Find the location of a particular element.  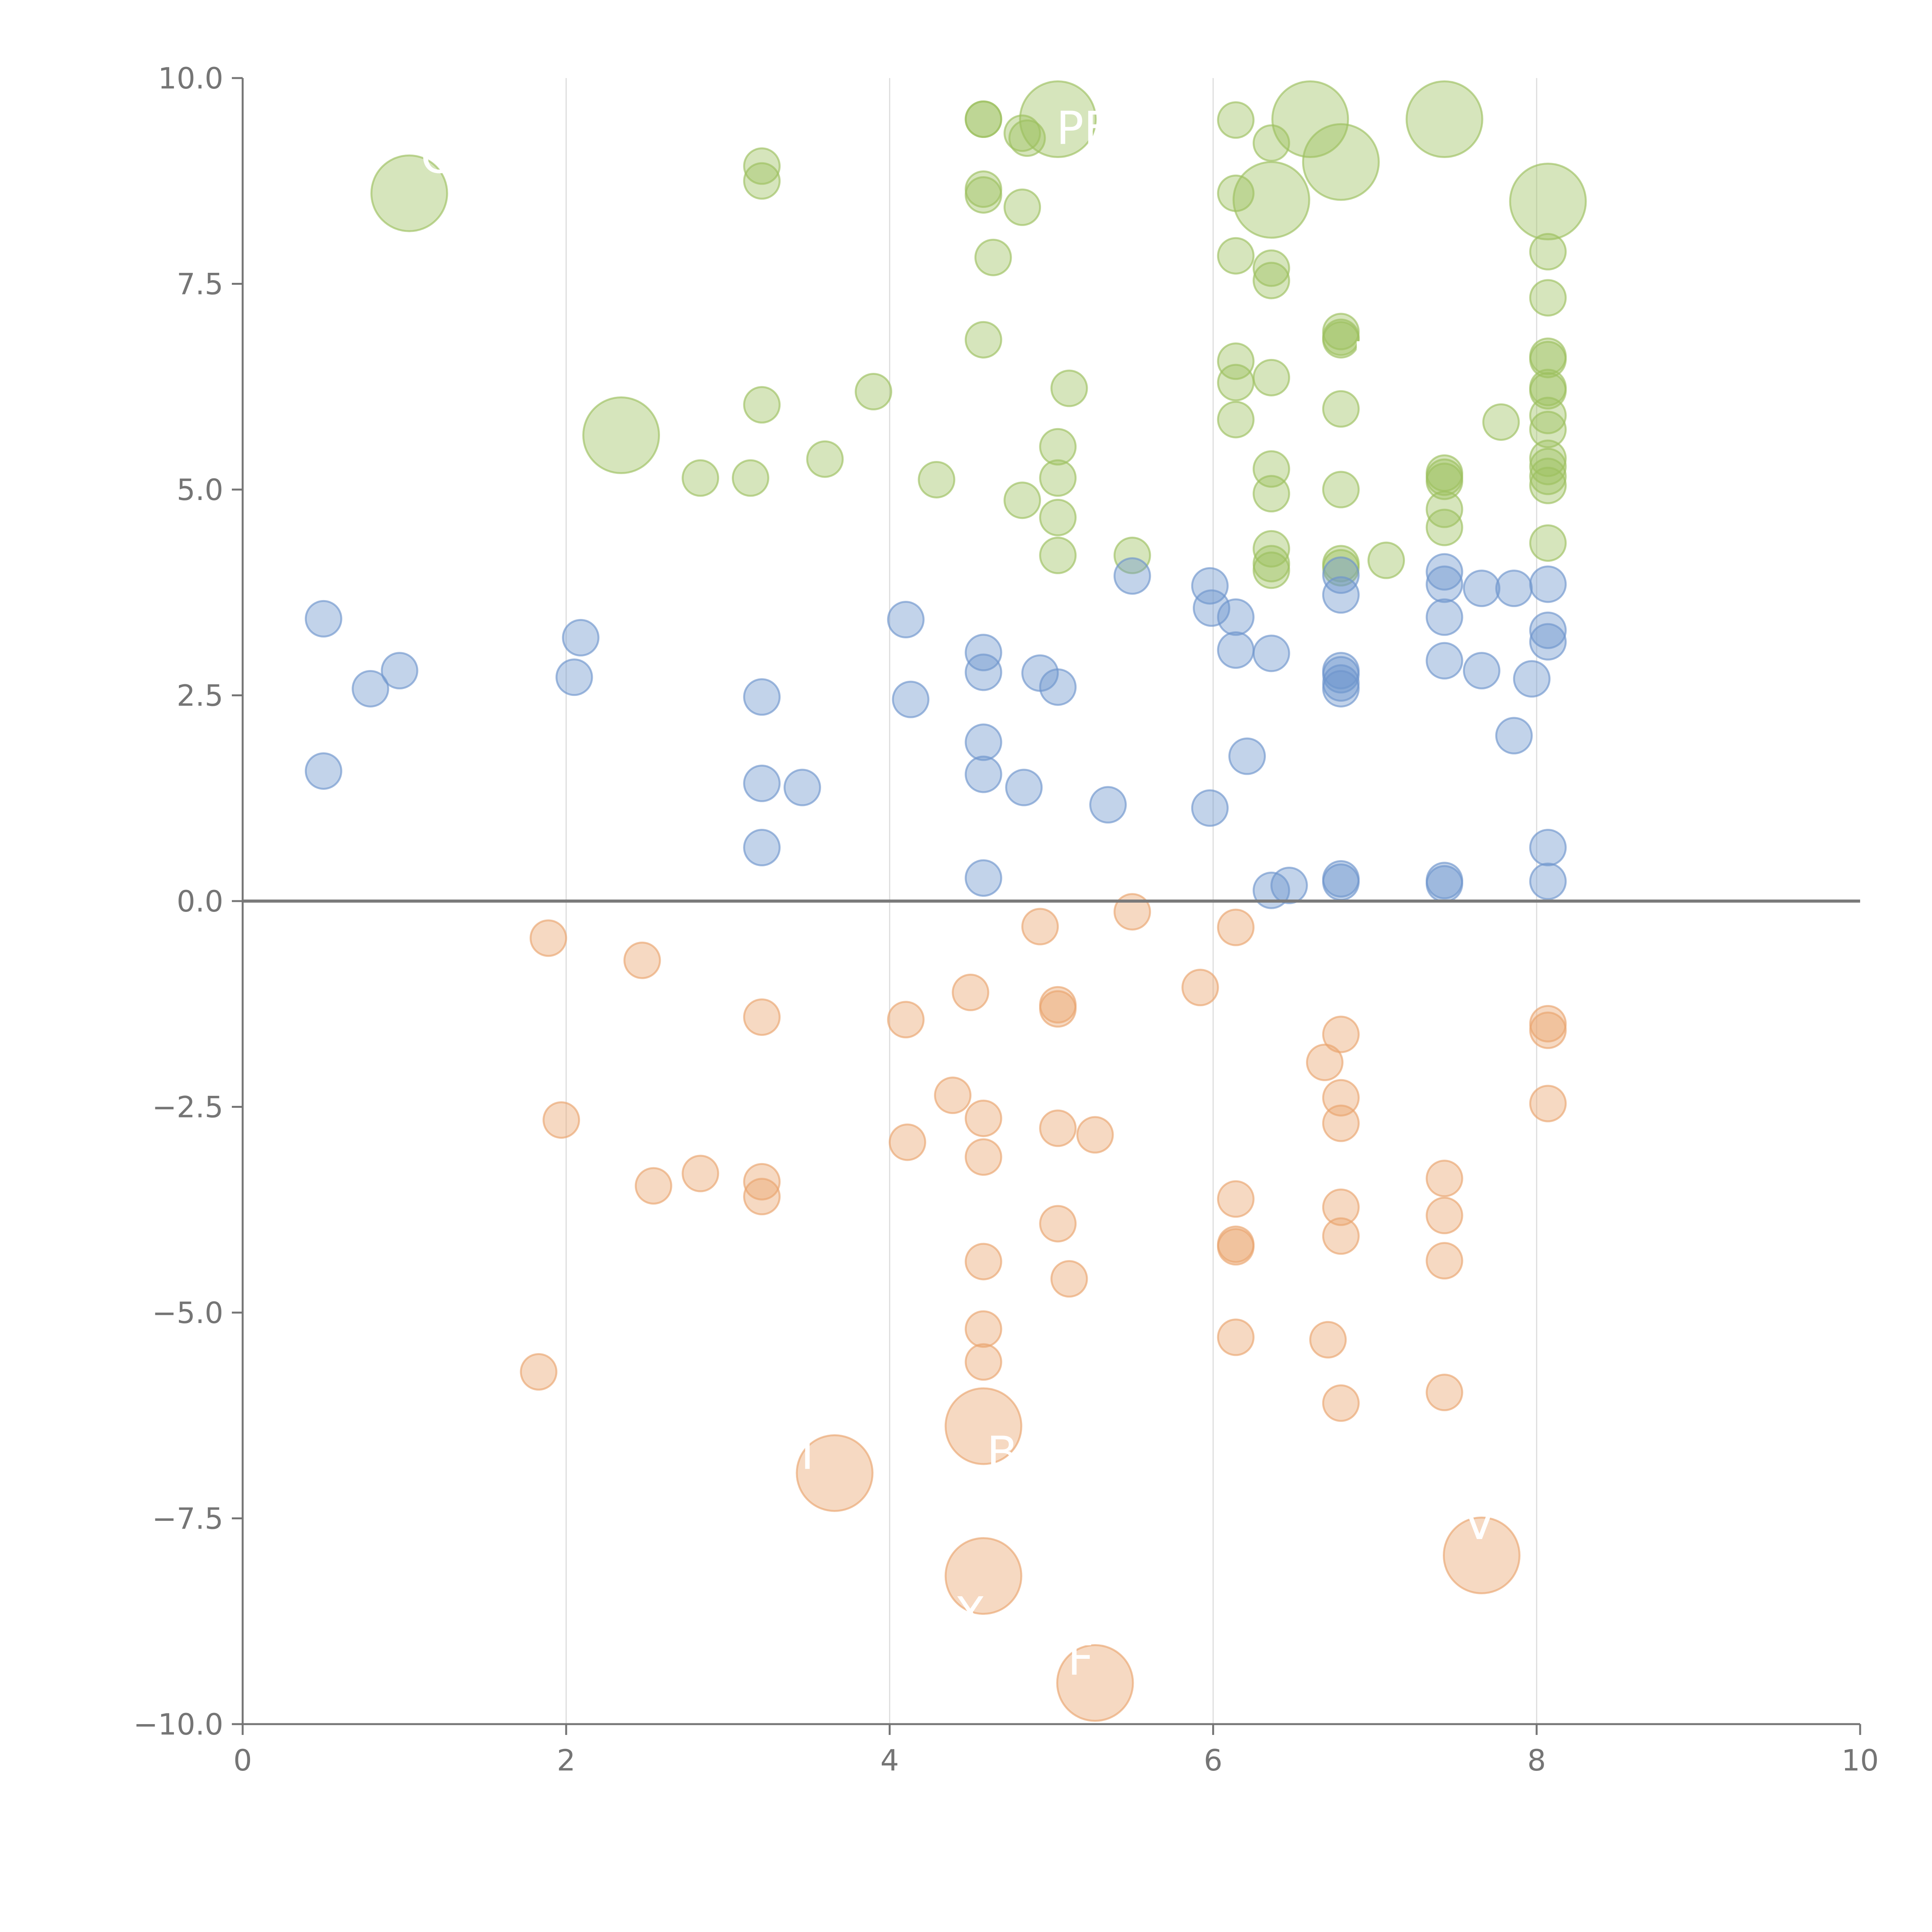

orange-bubble-label-0: B is located at coordinates (1003, 1454).